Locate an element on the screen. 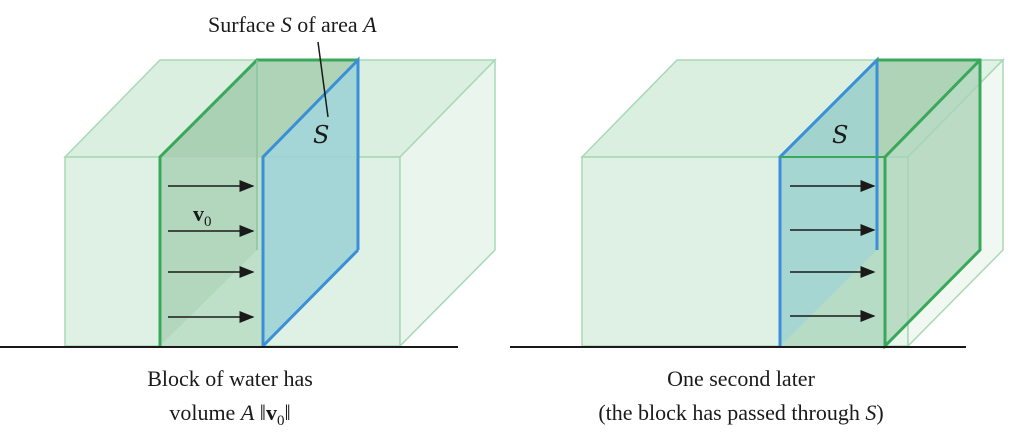  left-surface-symbol: S is located at coordinates (321, 135).